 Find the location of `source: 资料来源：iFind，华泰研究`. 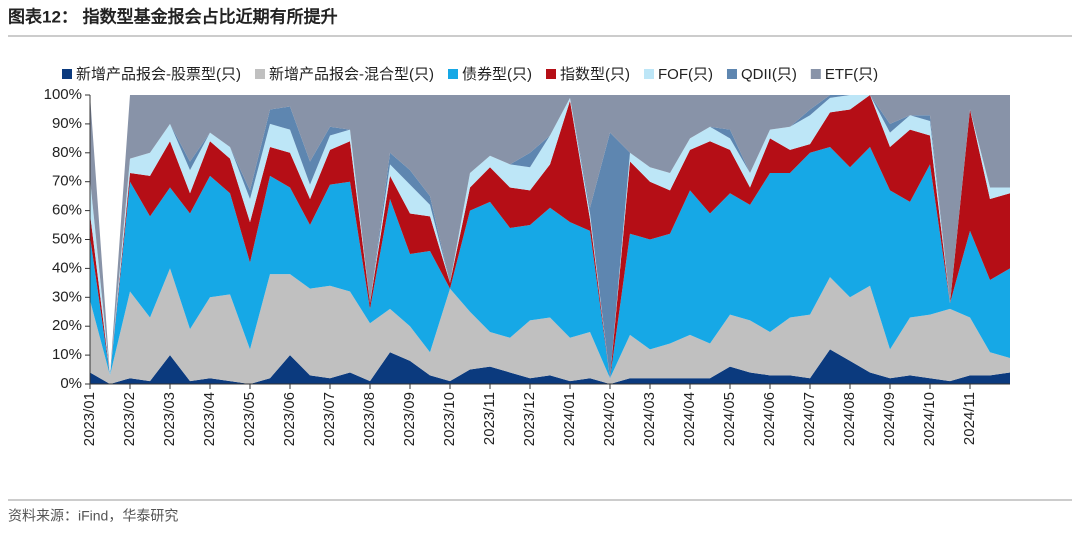

source: 资料来源：iFind，华泰研究 is located at coordinates (93, 516).